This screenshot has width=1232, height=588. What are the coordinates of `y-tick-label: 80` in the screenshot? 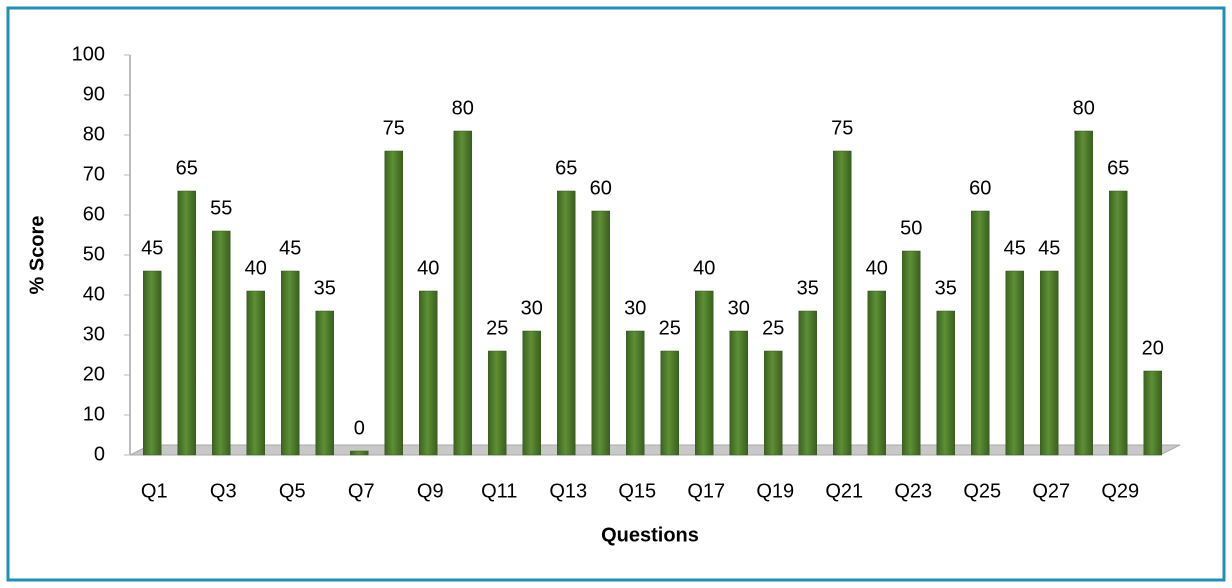 It's located at (94, 134).